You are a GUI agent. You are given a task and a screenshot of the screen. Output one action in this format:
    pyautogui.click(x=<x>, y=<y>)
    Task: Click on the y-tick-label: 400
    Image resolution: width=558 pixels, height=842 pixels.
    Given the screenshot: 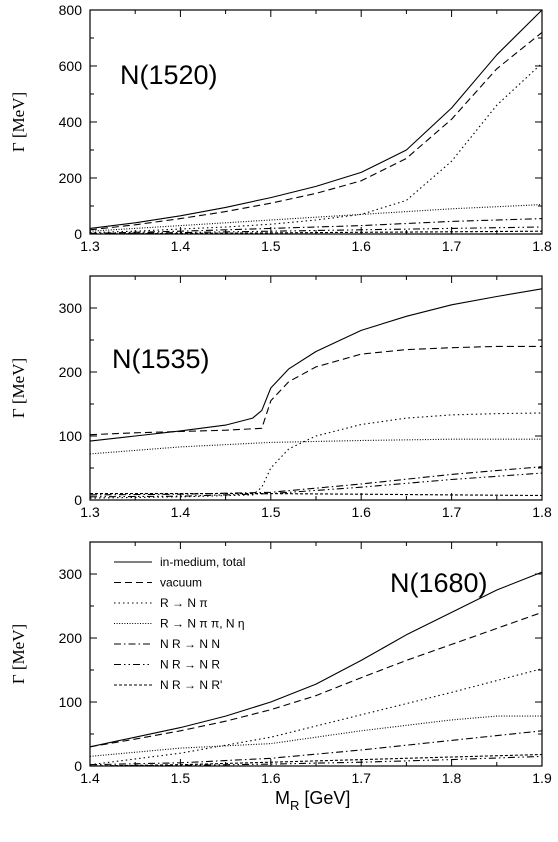 What is the action you would take?
    pyautogui.click(x=71, y=122)
    